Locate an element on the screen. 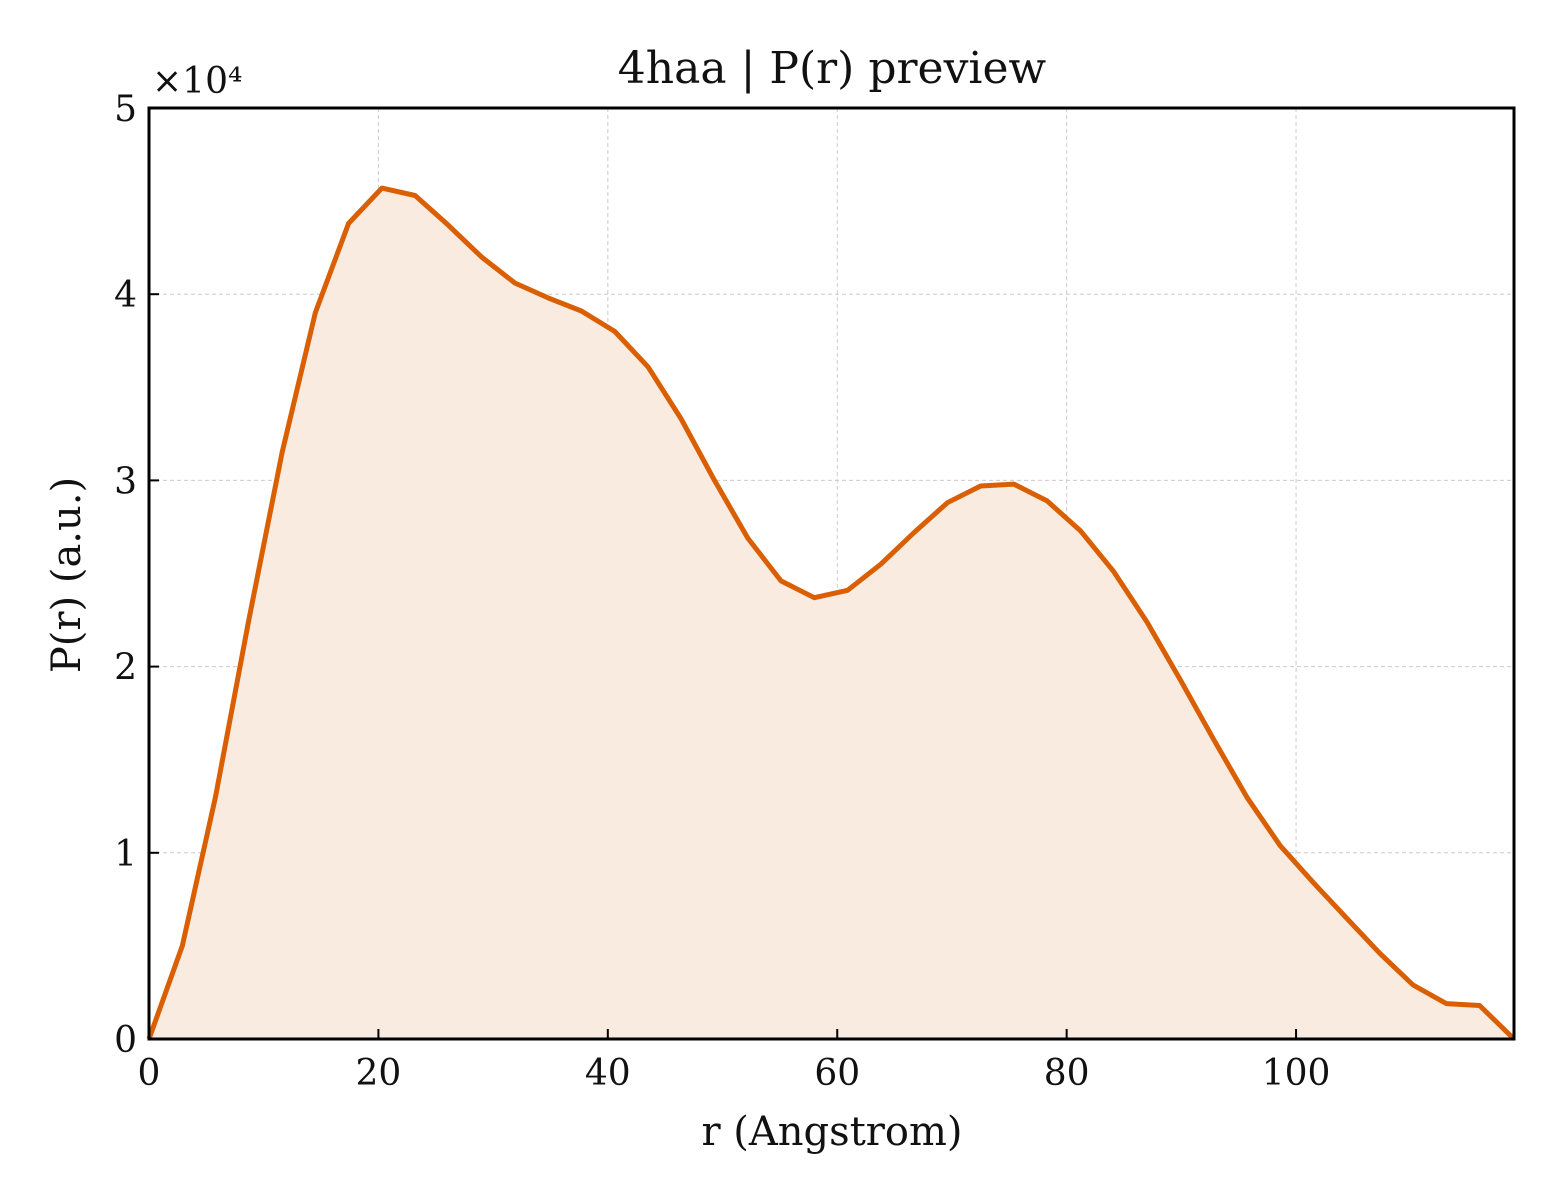  x-tick-label: 80 is located at coordinates (1067, 1073).